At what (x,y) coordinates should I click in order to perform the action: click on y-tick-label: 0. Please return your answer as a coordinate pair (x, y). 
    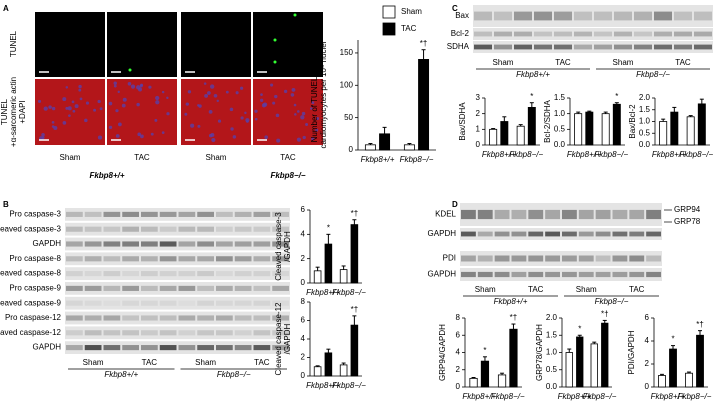
    Looking at the image, I should click on (478, 144).